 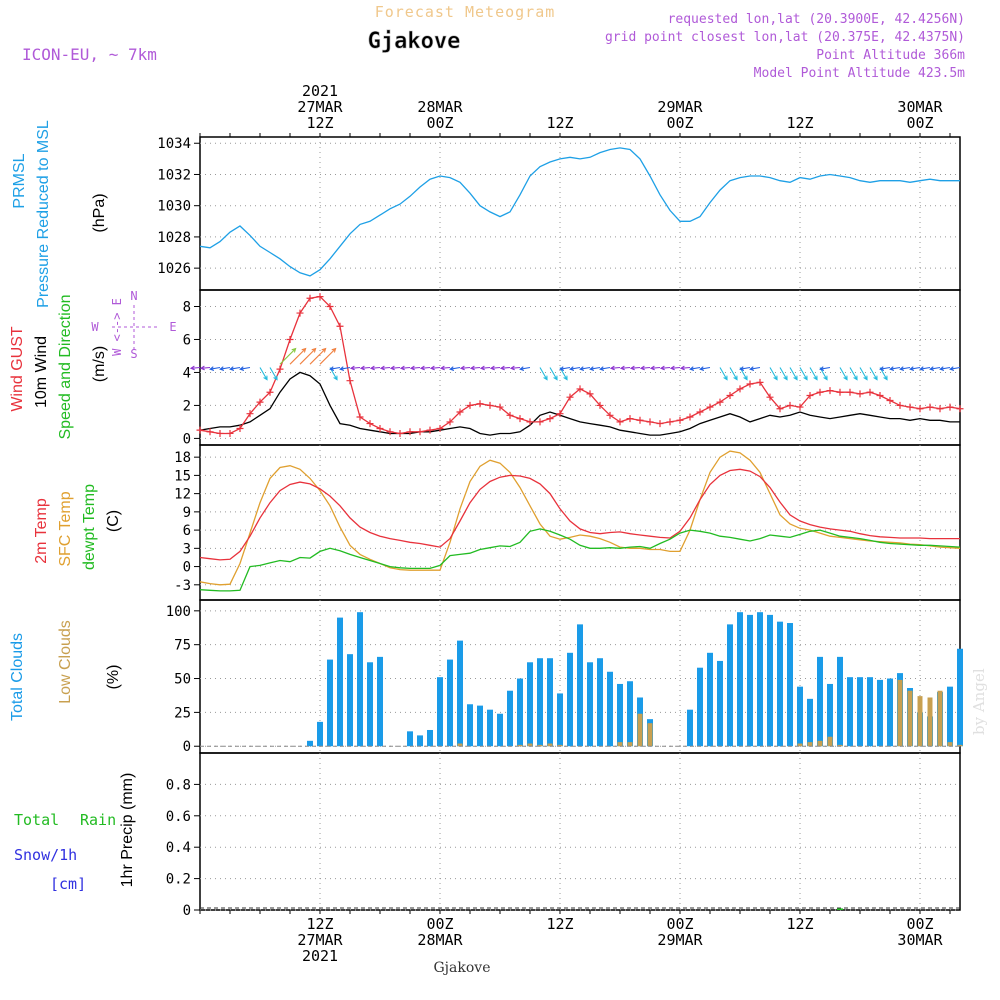 What do you see at coordinates (65, 367) in the screenshot?
I see `wind-dir-label: Speed and Direction` at bounding box center [65, 367].